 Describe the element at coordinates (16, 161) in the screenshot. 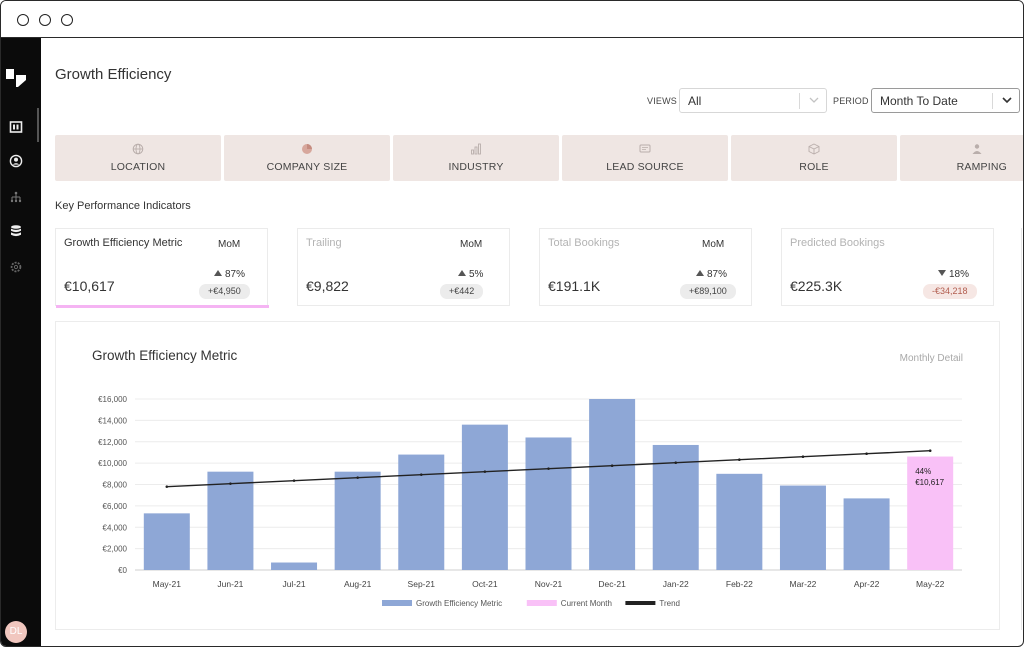

I see `user-circle-icon` at that location.